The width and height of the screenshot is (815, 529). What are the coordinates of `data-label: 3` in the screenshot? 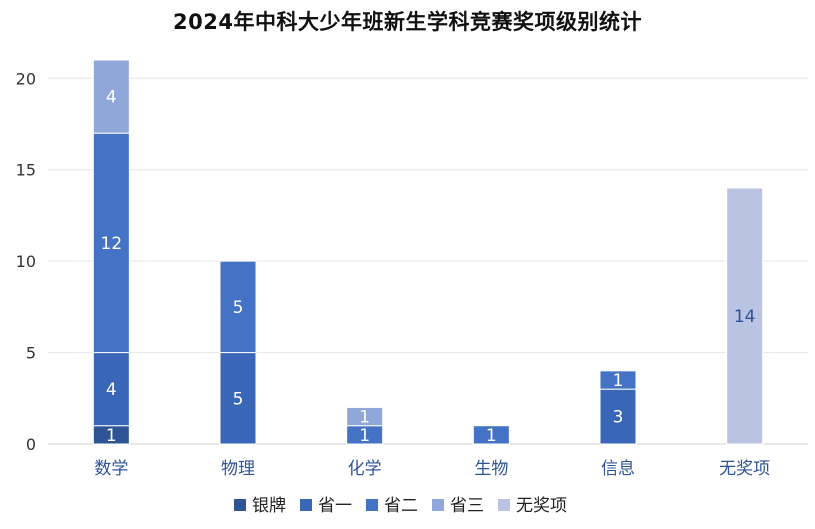 It's located at (618, 418).